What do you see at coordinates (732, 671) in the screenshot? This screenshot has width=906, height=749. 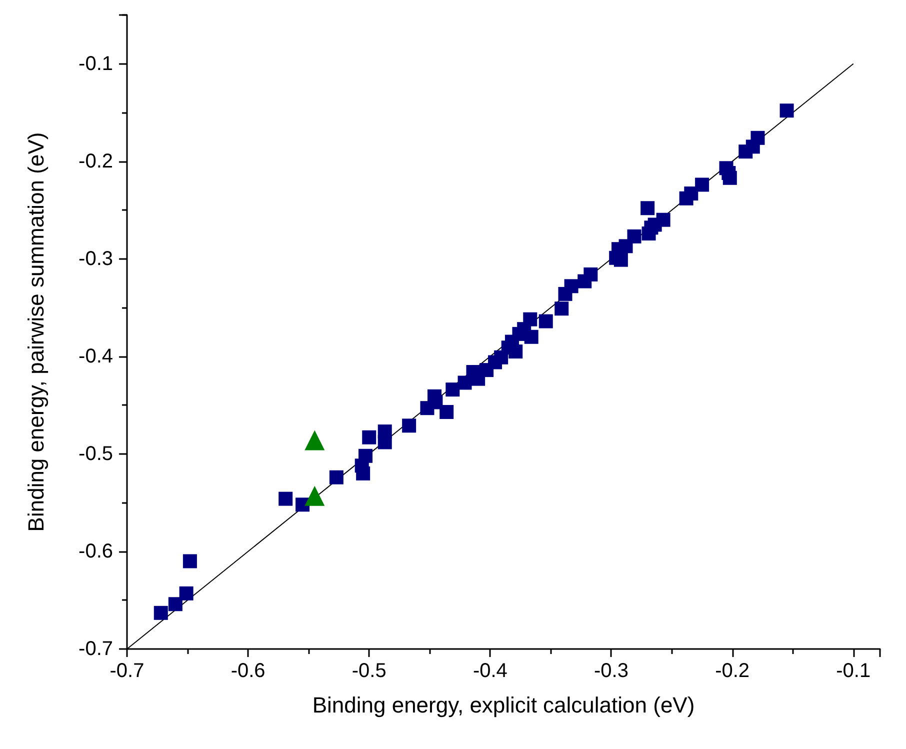 I see `x-tick-label: -0.2` at bounding box center [732, 671].